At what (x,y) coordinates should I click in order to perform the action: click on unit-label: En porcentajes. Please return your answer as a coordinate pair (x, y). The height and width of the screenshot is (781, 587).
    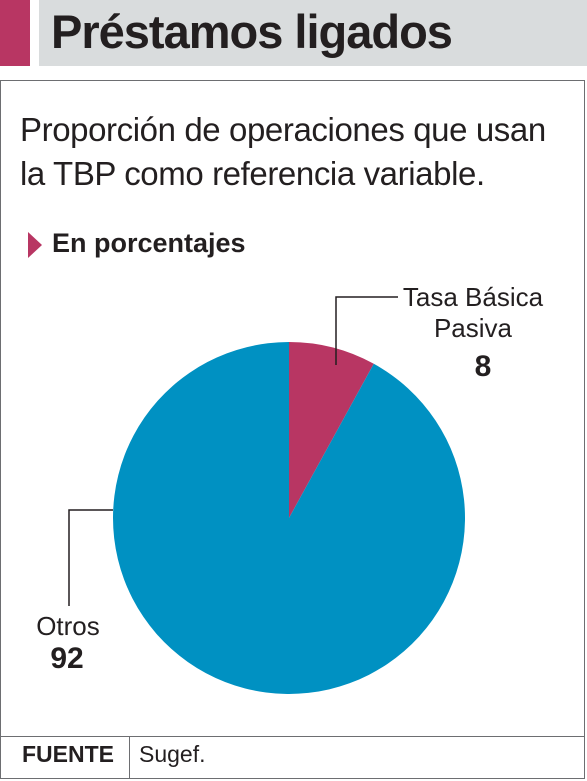
    Looking at the image, I should click on (149, 243).